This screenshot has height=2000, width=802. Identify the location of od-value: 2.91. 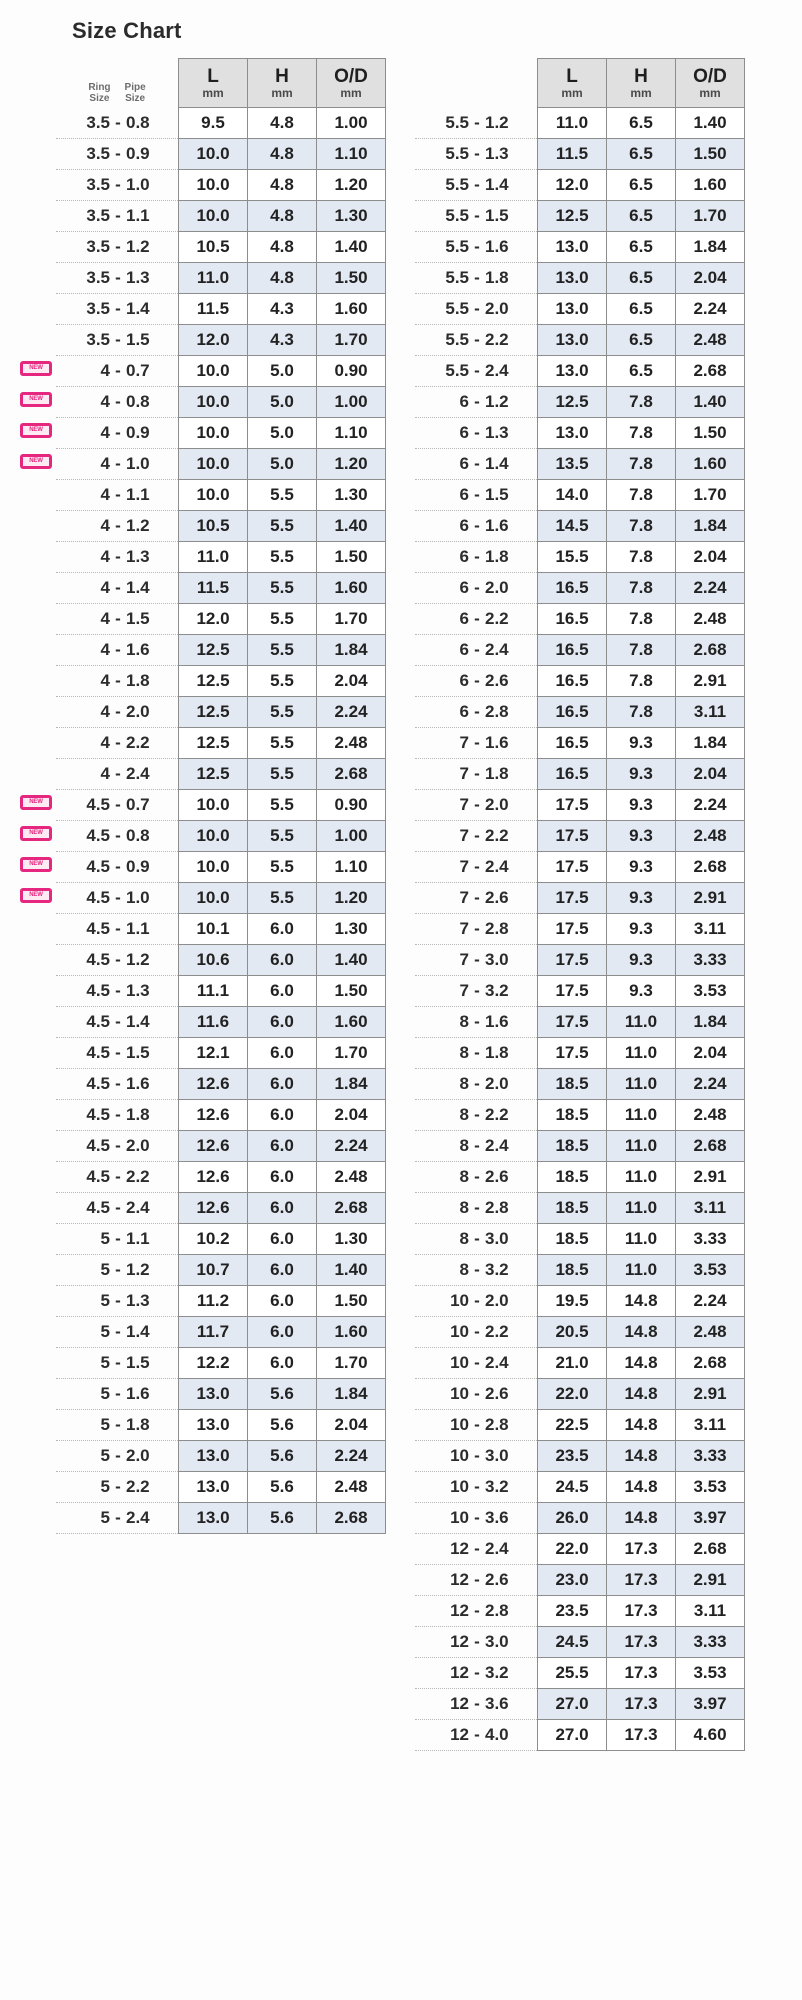
(710, 1580).